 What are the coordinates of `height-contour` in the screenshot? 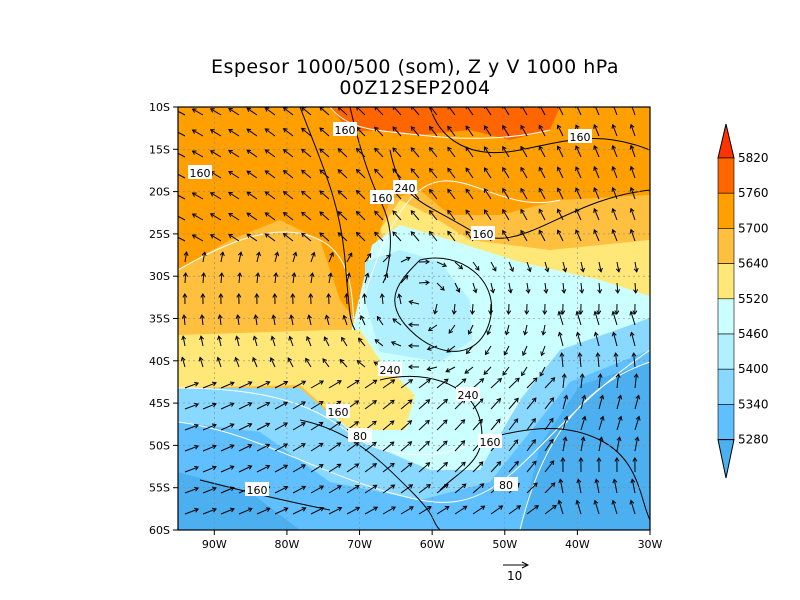 It's located at (443, 304).